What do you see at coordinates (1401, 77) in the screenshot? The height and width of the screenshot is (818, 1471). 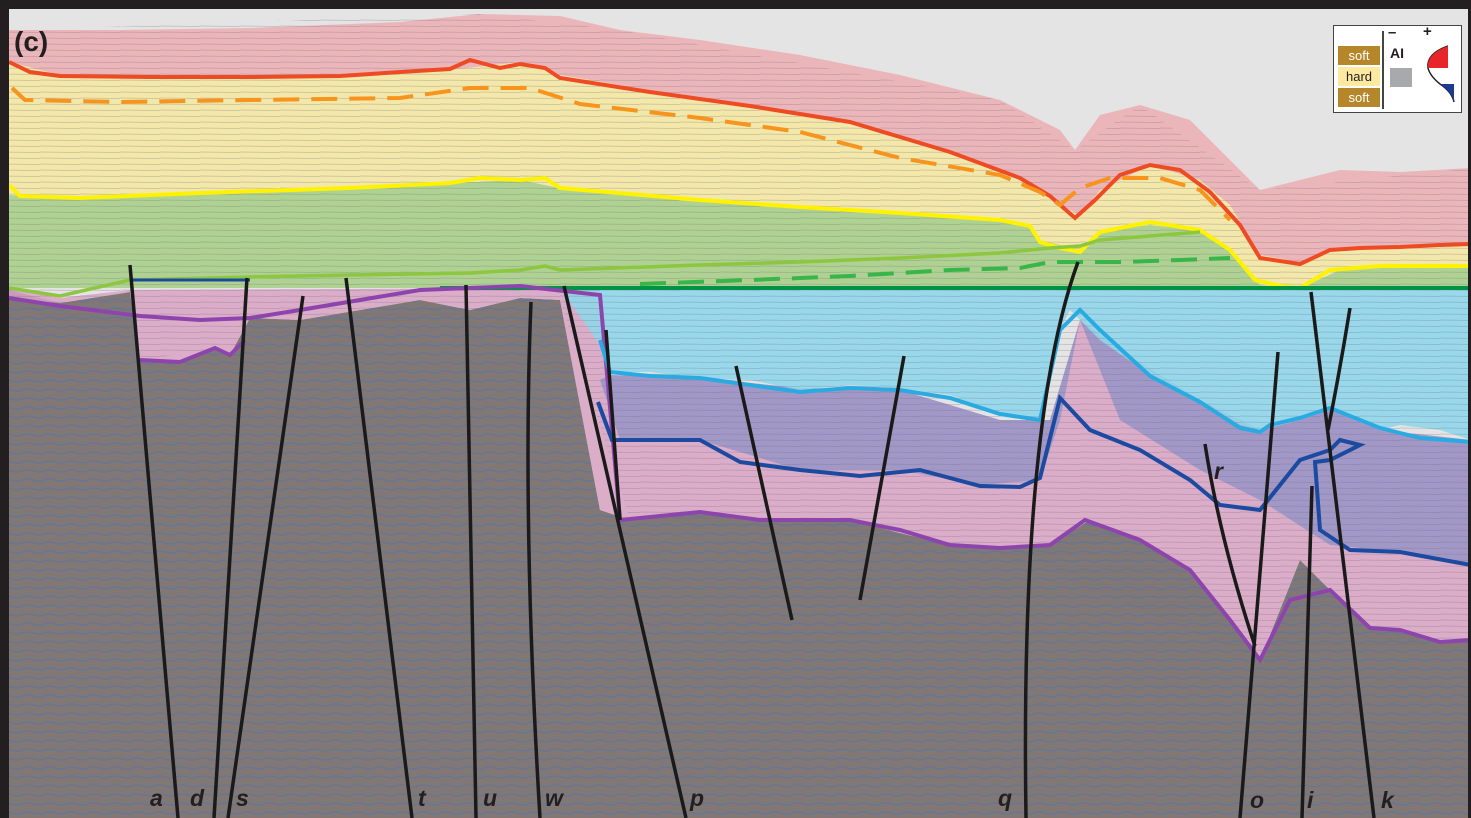 I see `legend-ai-step` at bounding box center [1401, 77].